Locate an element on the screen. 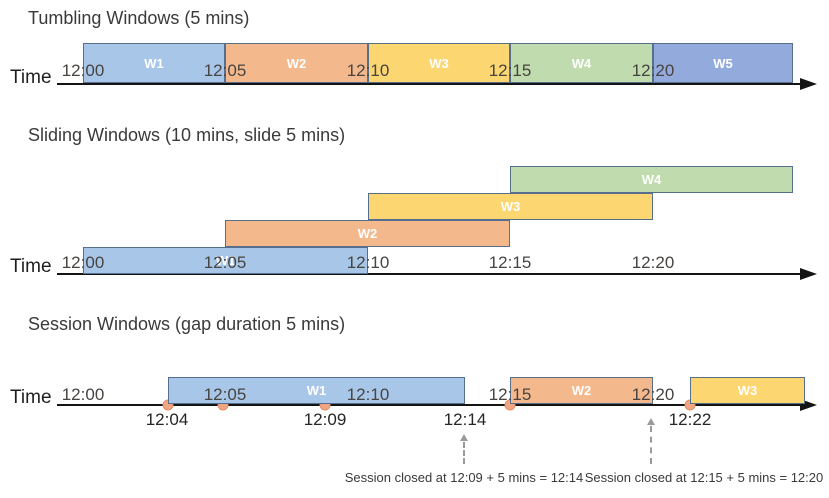 The width and height of the screenshot is (829, 498). window-label: W5 is located at coordinates (723, 63).